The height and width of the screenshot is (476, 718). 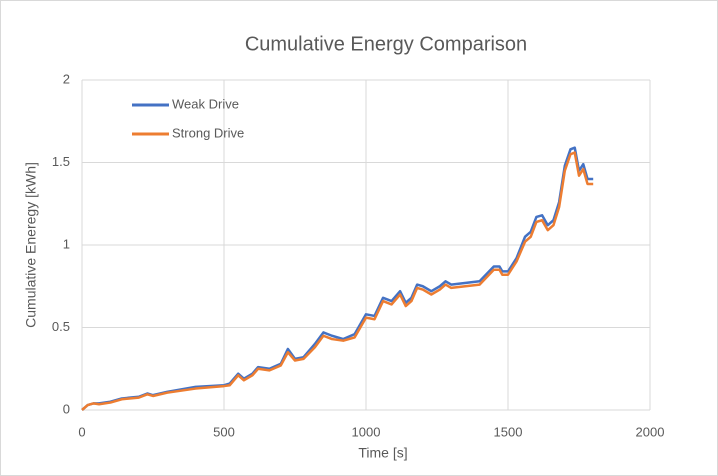 What do you see at coordinates (81, 431) in the screenshot?
I see `x-tick-label: 0` at bounding box center [81, 431].